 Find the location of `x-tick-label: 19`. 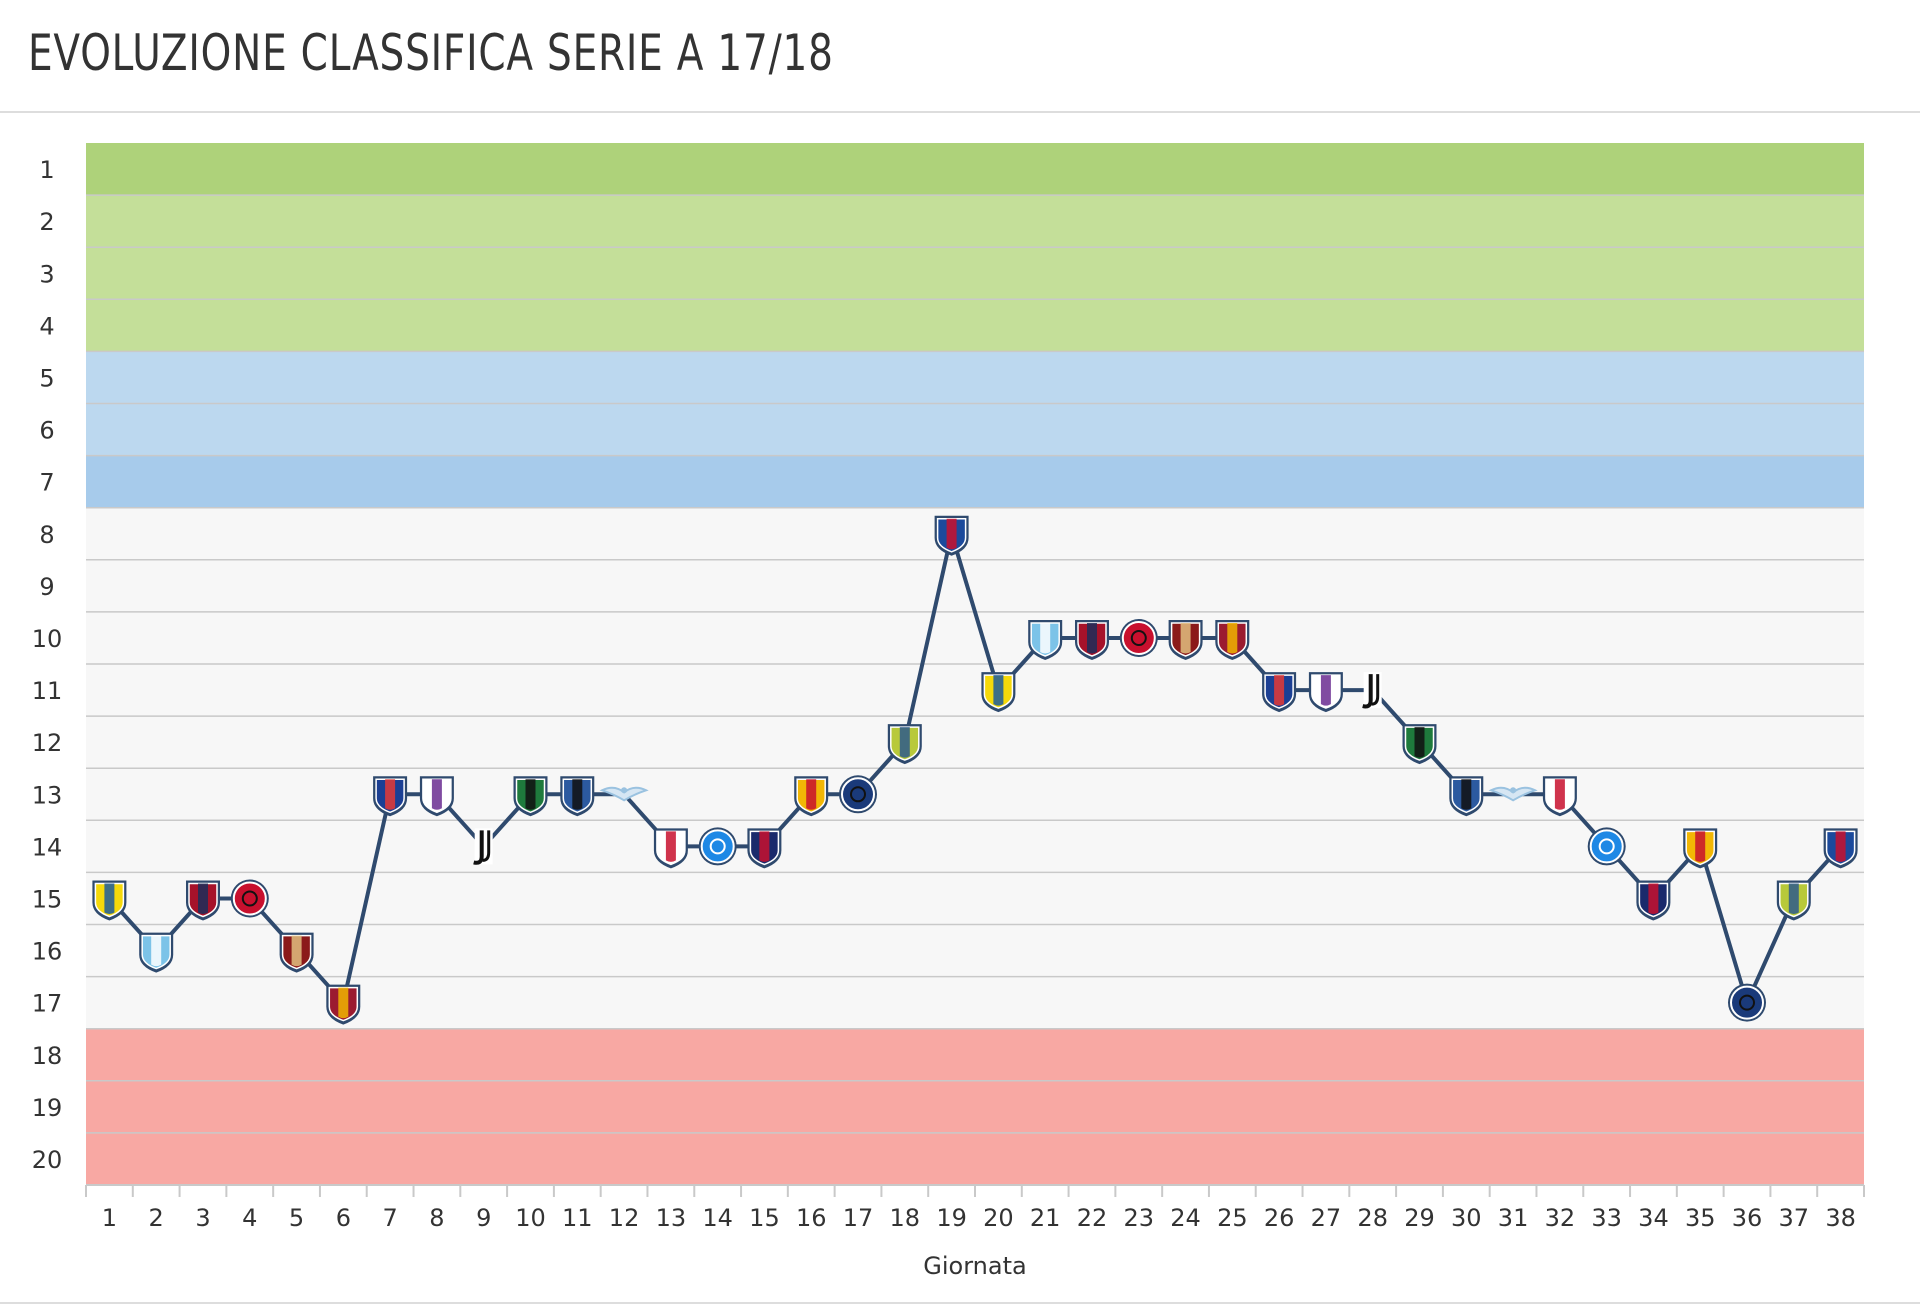

x-tick-label: 19 is located at coordinates (951, 1218).